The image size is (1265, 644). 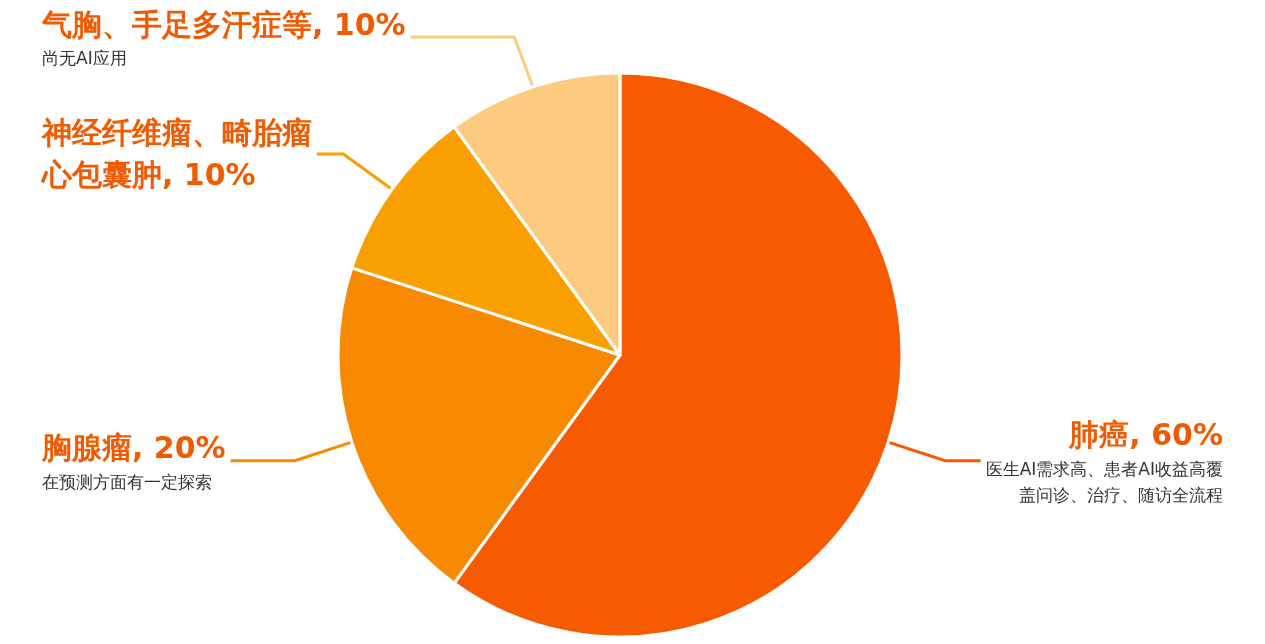 I want to click on text: 医生AI需求高、患者AI收益高覆盖问诊、治疗、随访全流程, so click(x=1104, y=481).